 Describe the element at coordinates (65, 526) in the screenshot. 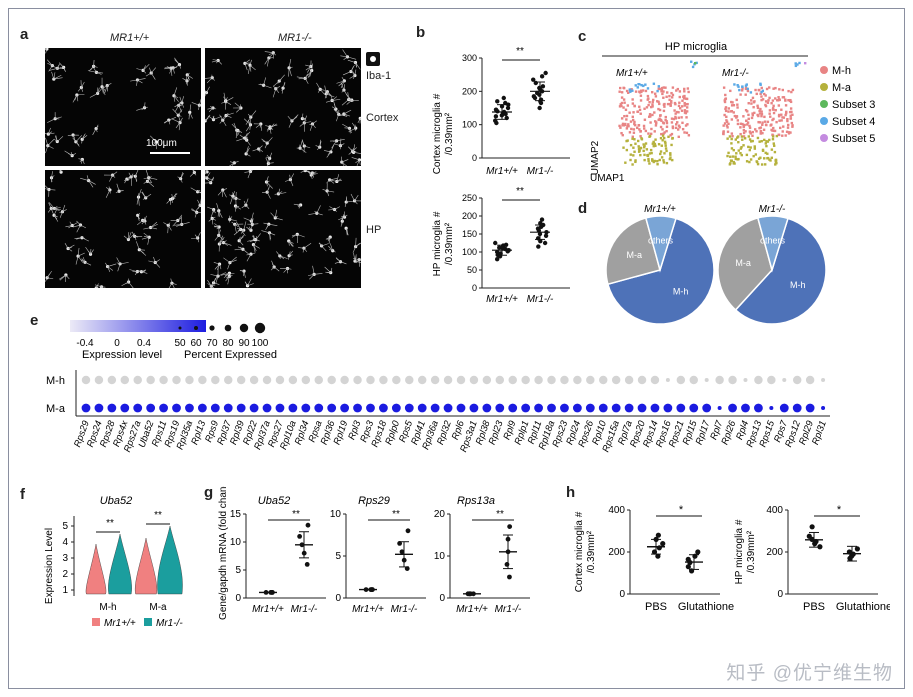

I see `f-ytick: 5` at that location.